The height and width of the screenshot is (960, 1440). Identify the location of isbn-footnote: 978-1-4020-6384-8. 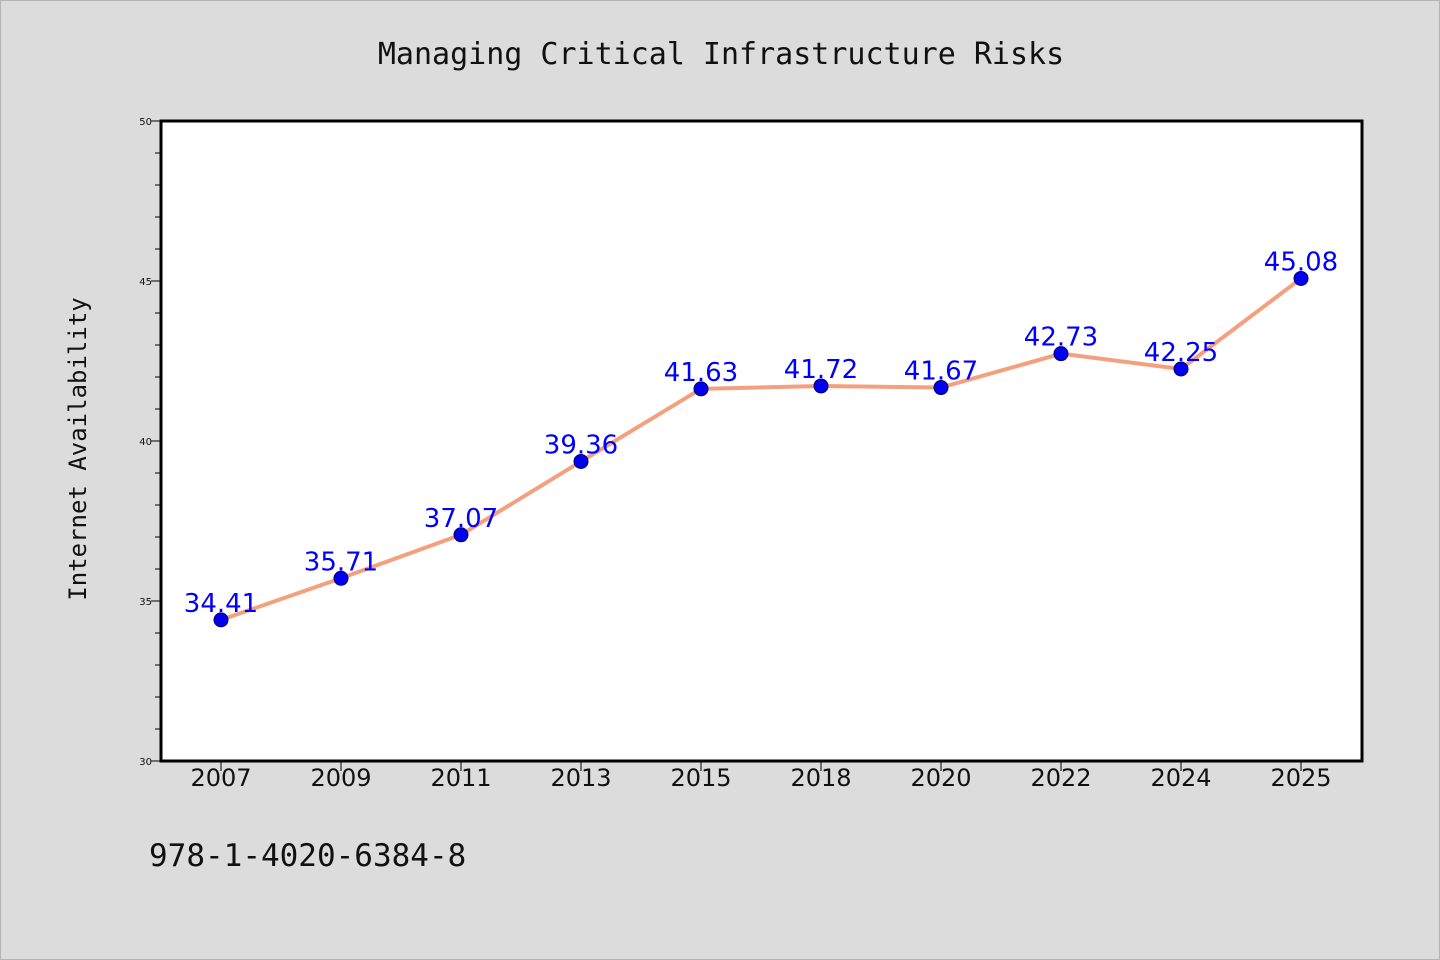
(307, 856).